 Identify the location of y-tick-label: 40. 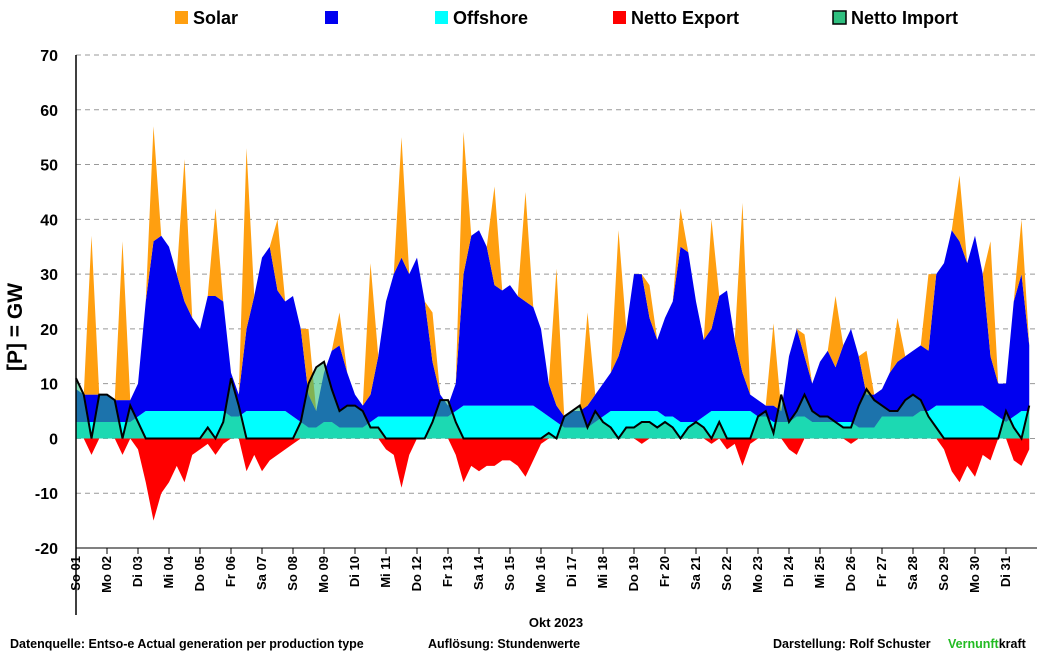
(49, 220).